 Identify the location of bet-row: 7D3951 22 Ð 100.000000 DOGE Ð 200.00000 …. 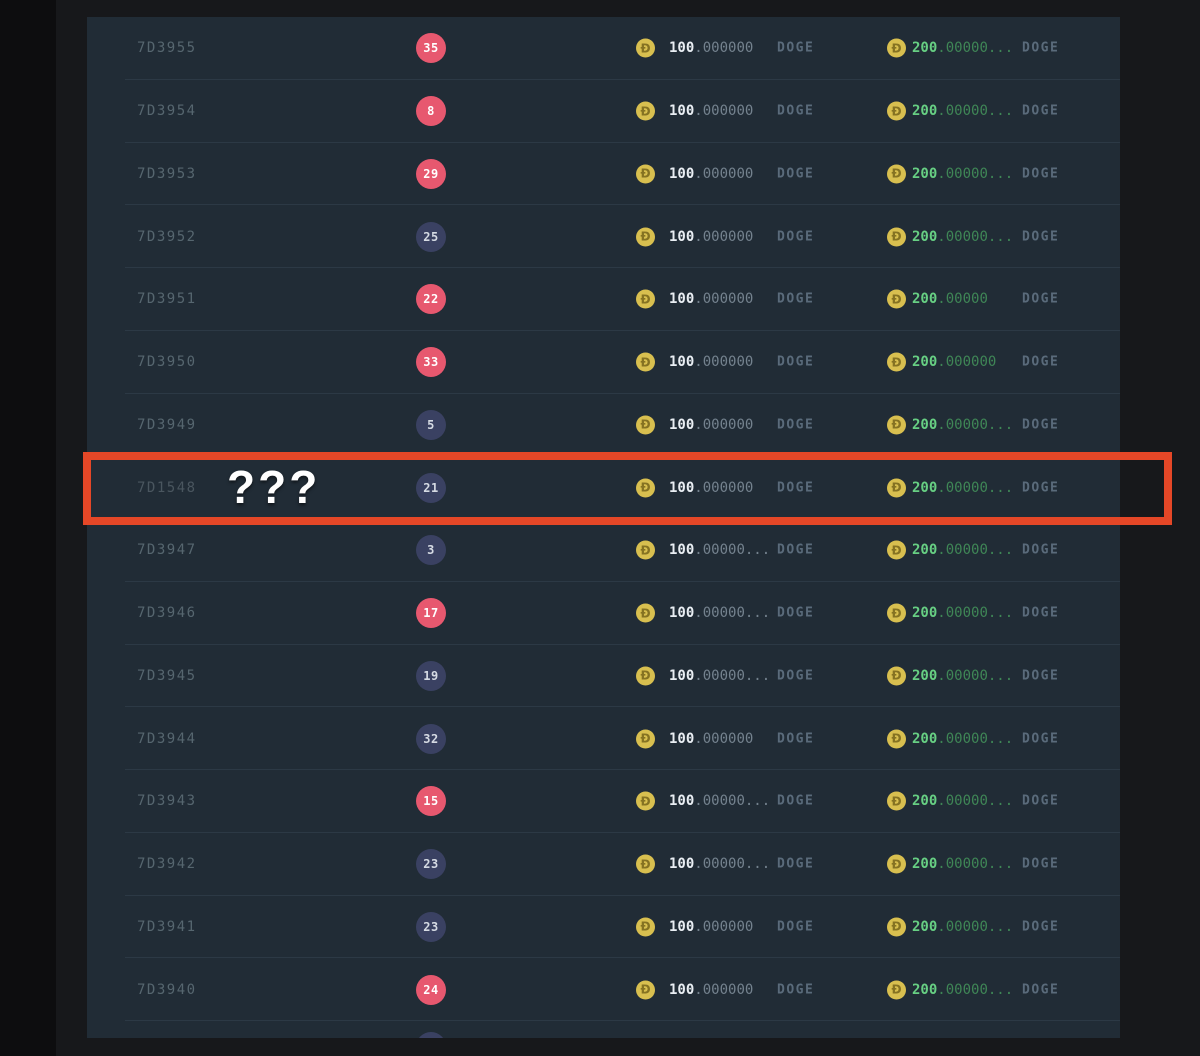
(603, 299).